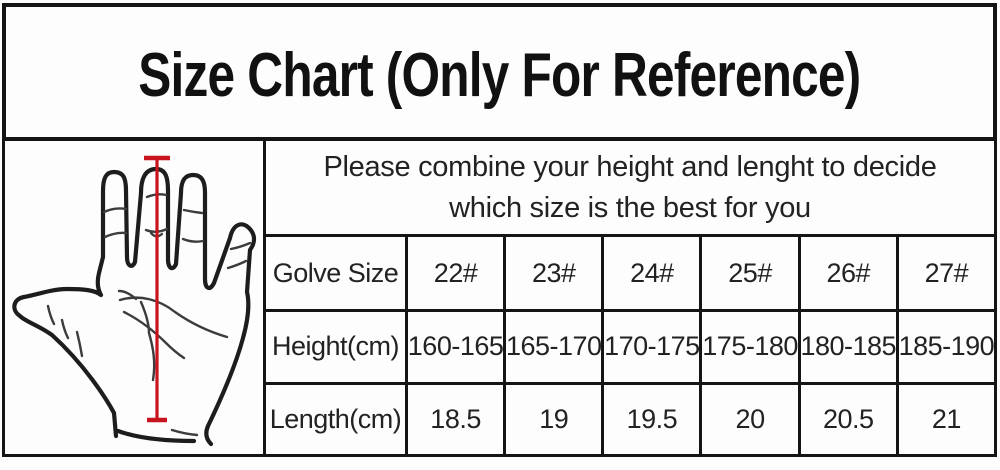 Image resolution: width=1000 pixels, height=470 pixels. I want to click on row-label-length: Length(cm), so click(335, 417).